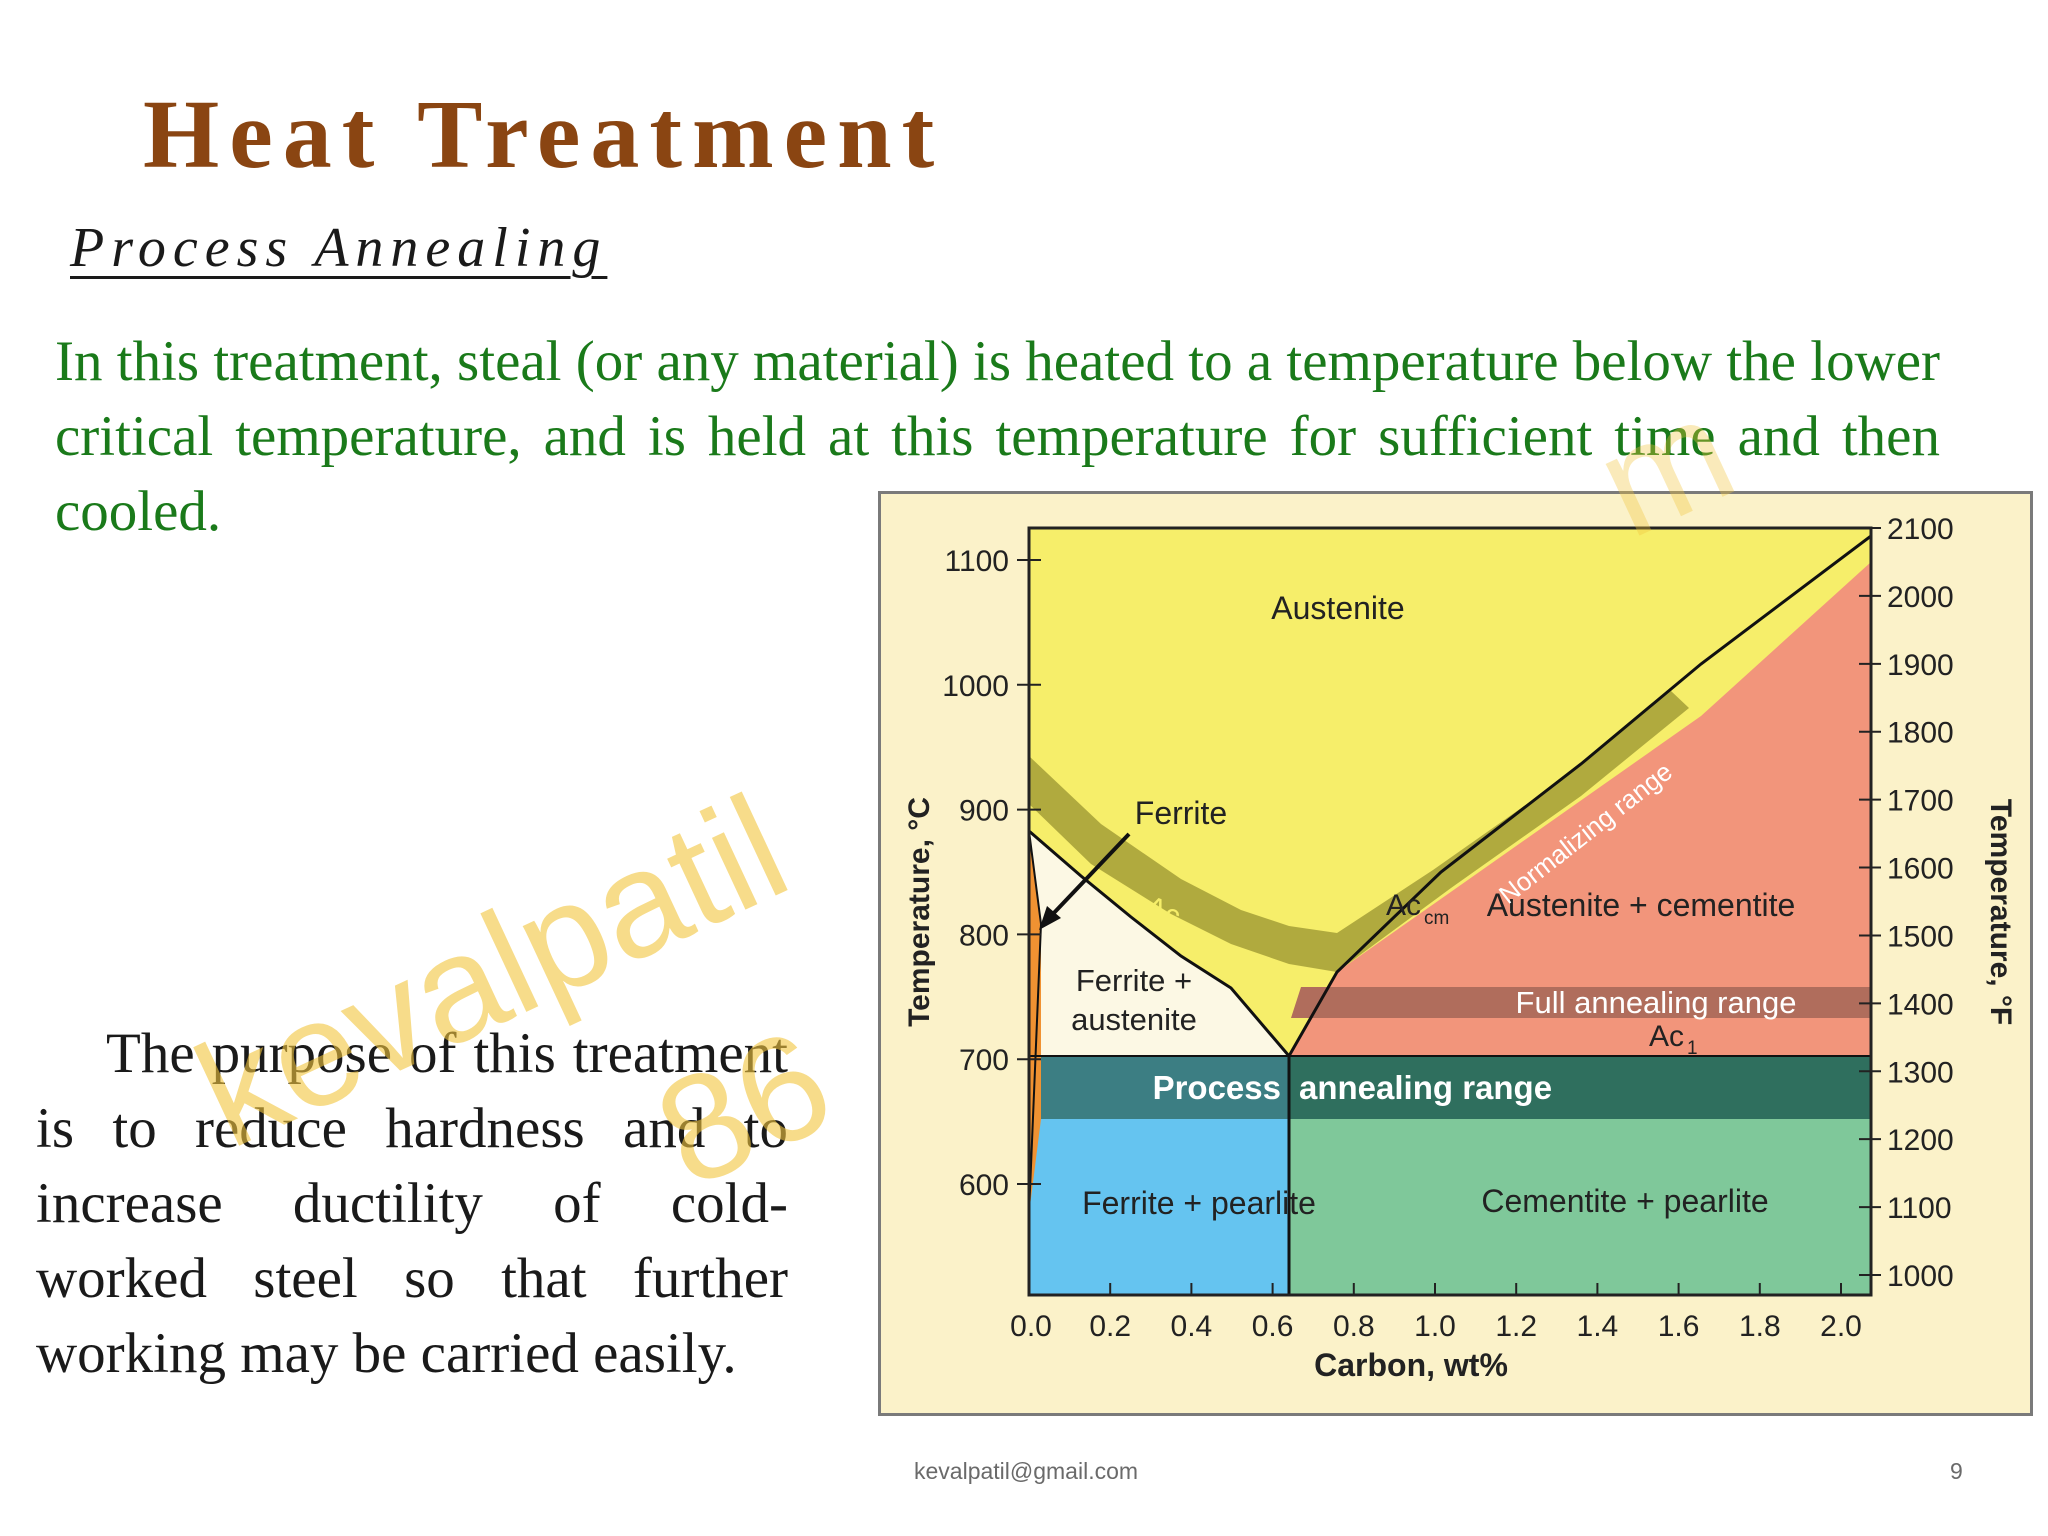  What do you see at coordinates (1598, 1326) in the screenshot?
I see `x-tick-label: 1.4` at bounding box center [1598, 1326].